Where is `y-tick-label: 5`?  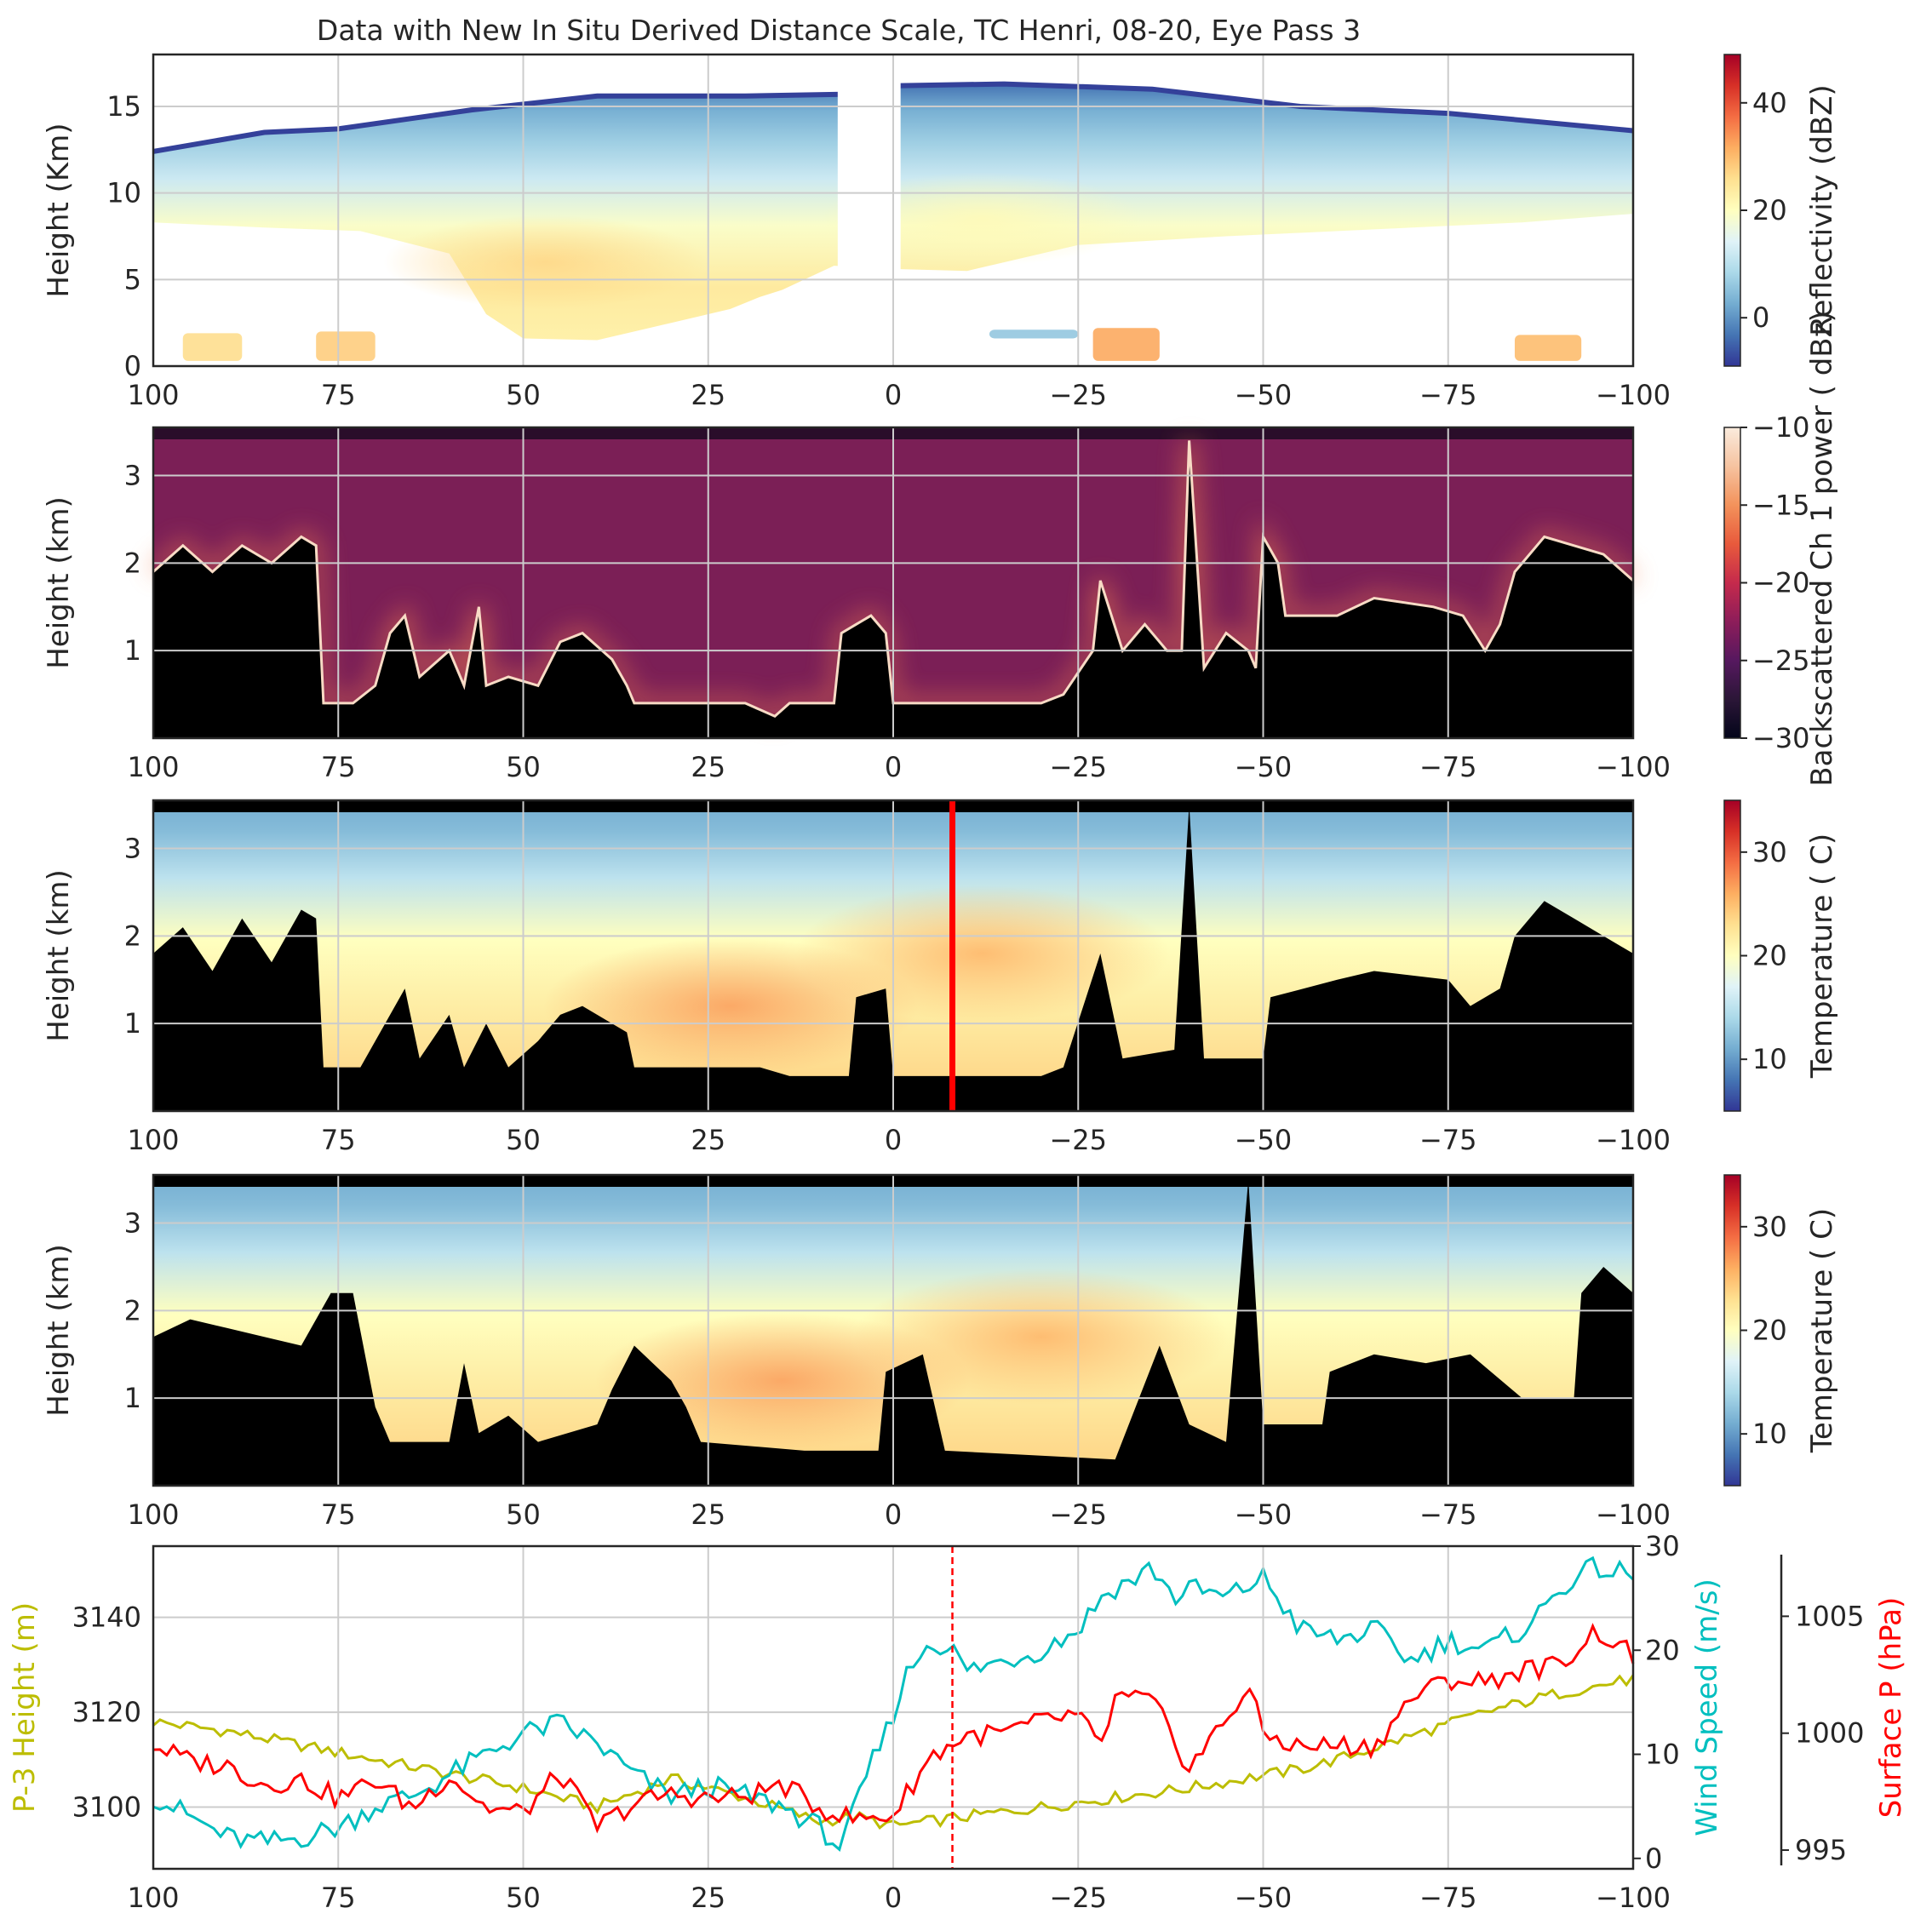
y-tick-label: 5 is located at coordinates (132, 279).